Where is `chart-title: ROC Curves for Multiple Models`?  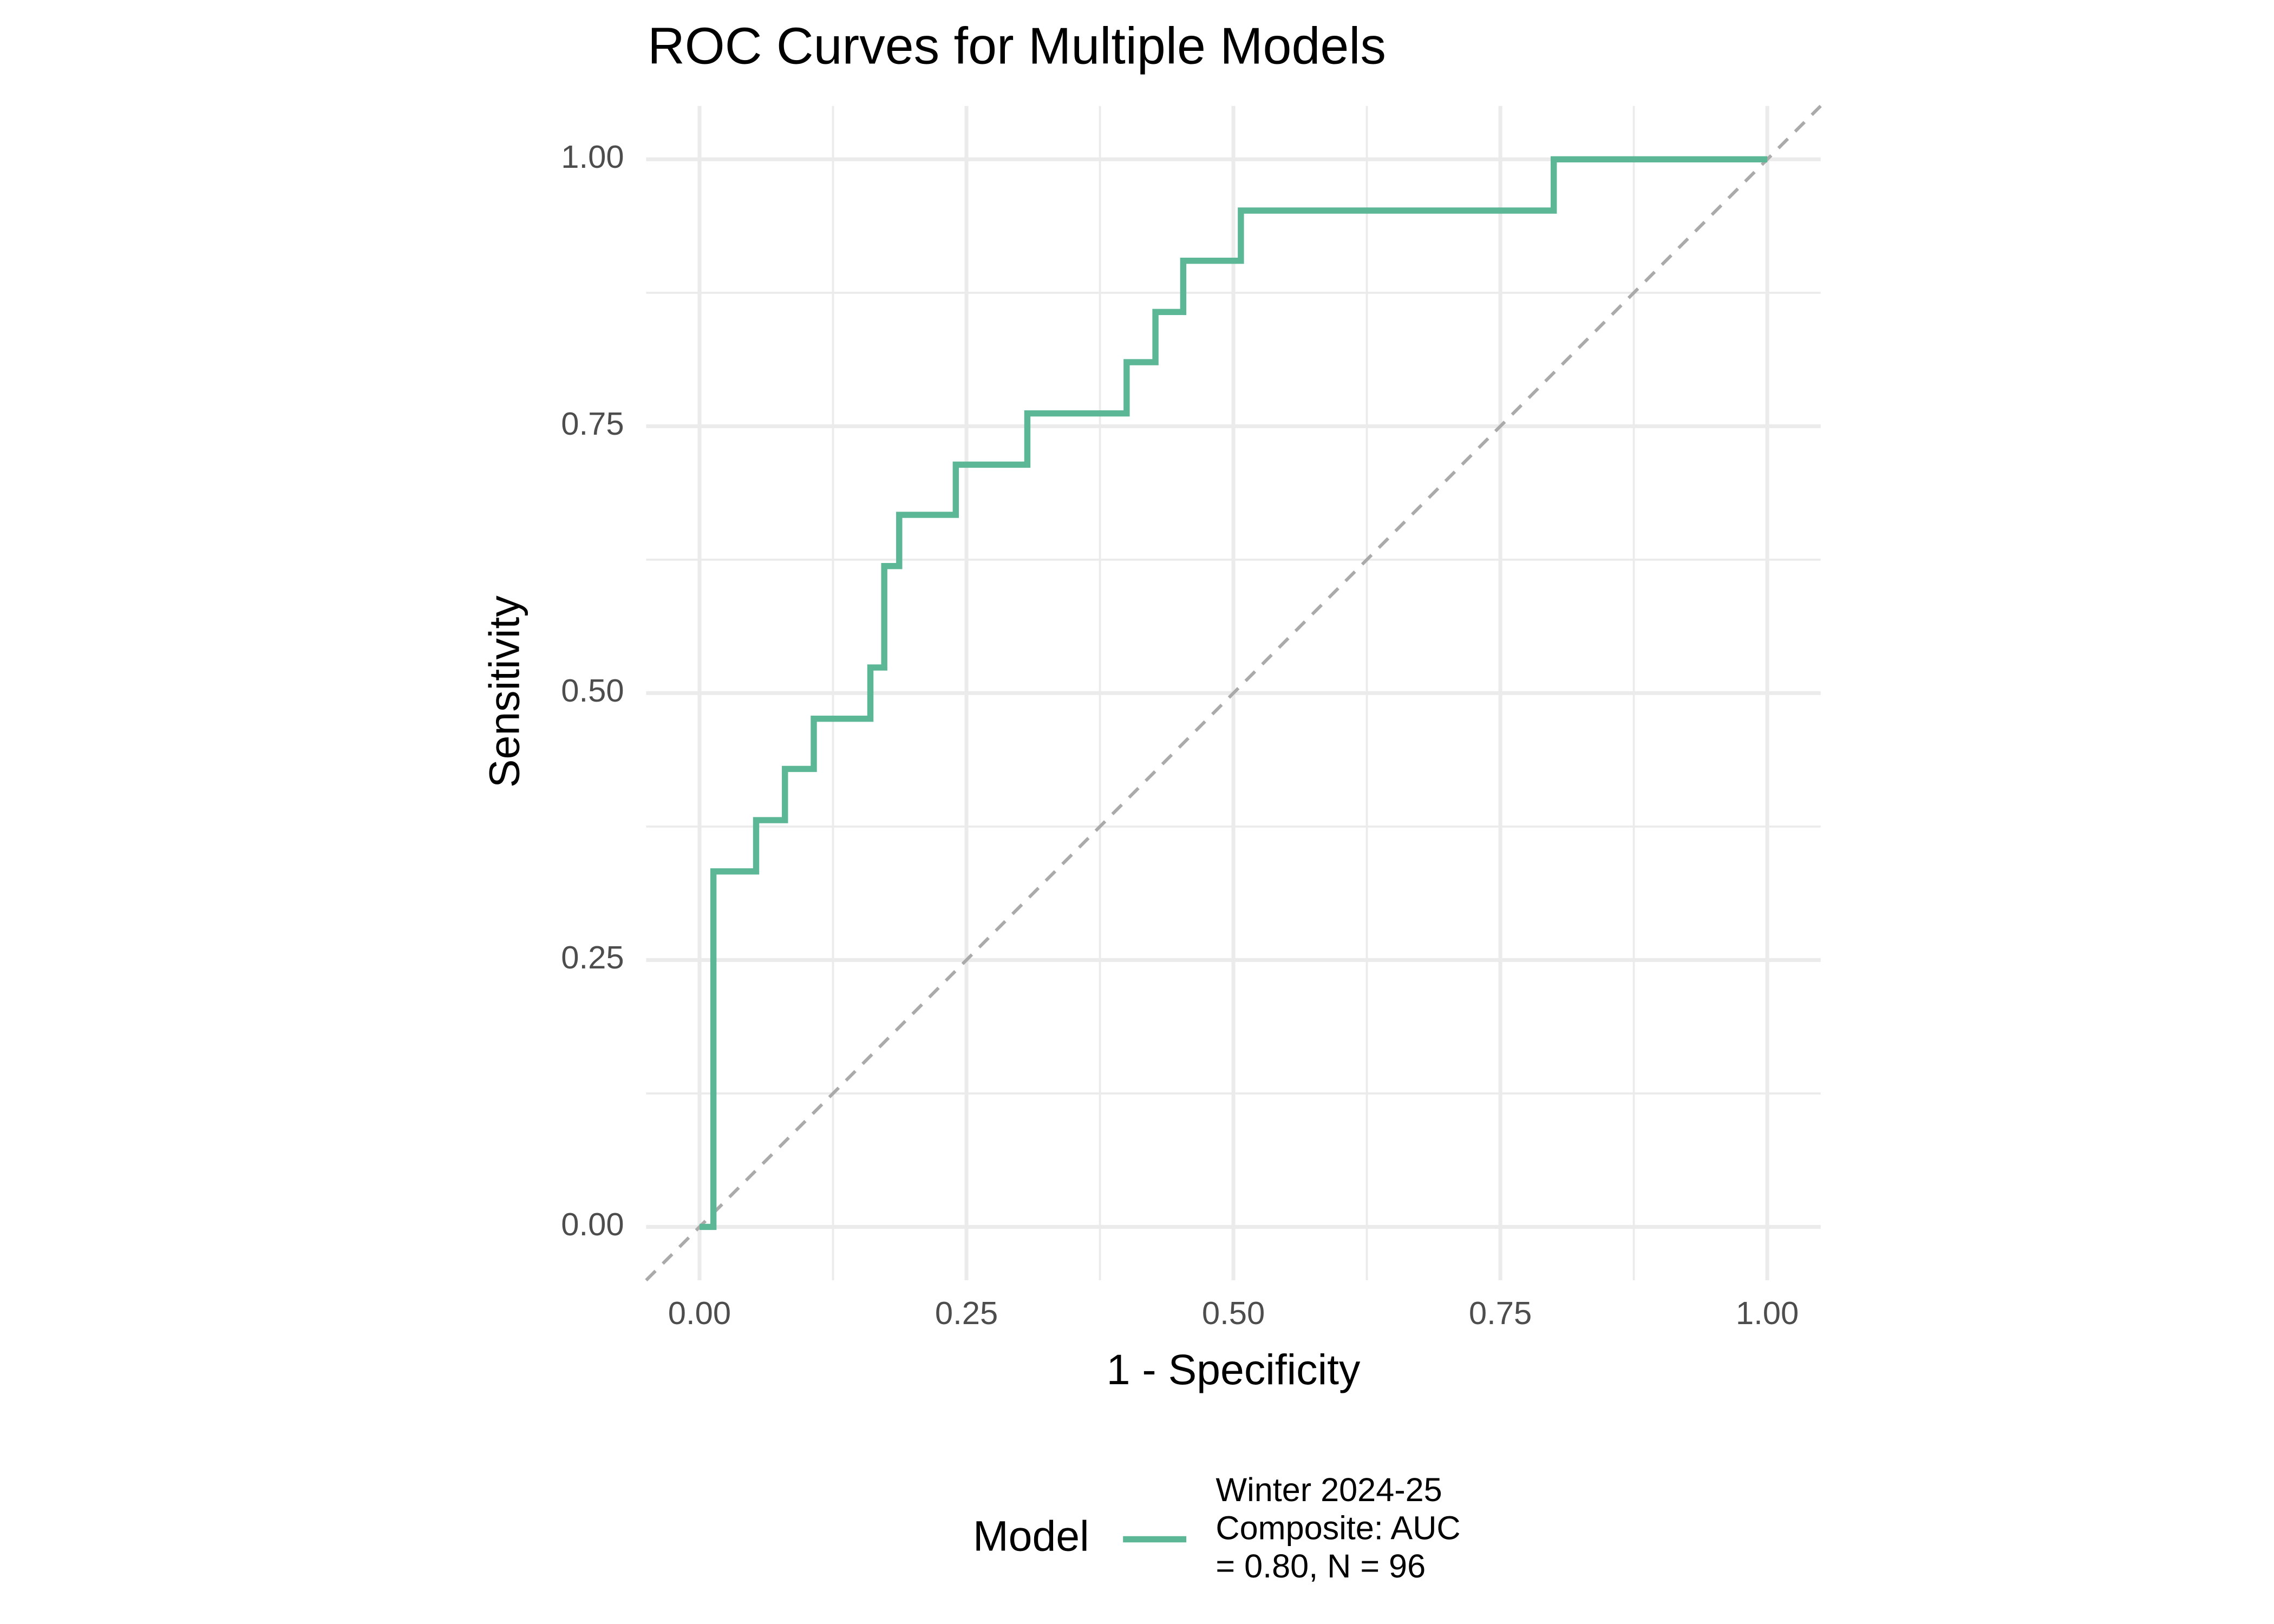
chart-title: ROC Curves for Multiple Models is located at coordinates (1017, 46).